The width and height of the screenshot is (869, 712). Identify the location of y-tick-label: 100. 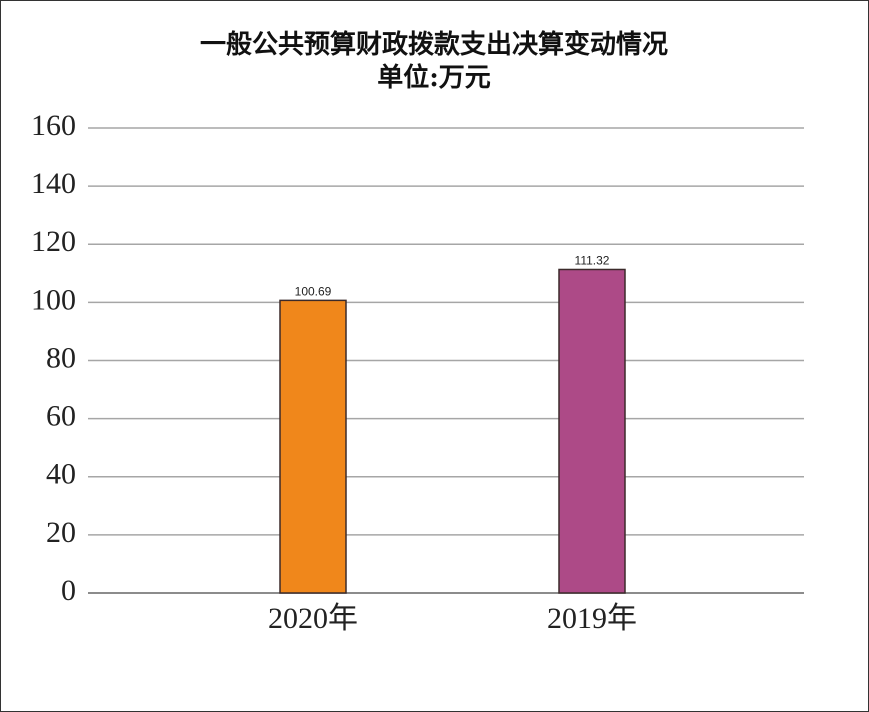
(53, 299).